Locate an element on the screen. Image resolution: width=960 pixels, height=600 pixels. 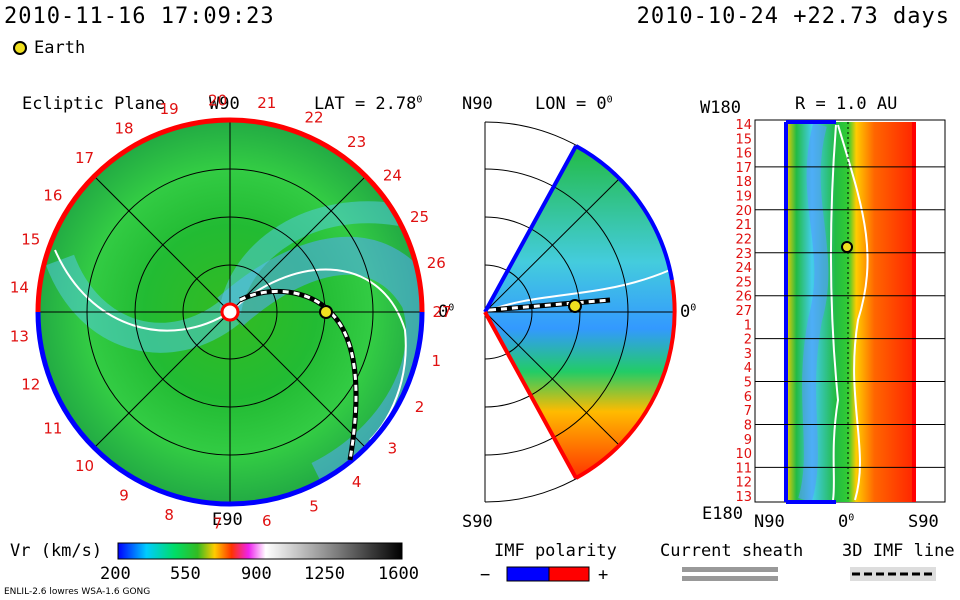
radial-axis-south: S90 is located at coordinates (923, 522).